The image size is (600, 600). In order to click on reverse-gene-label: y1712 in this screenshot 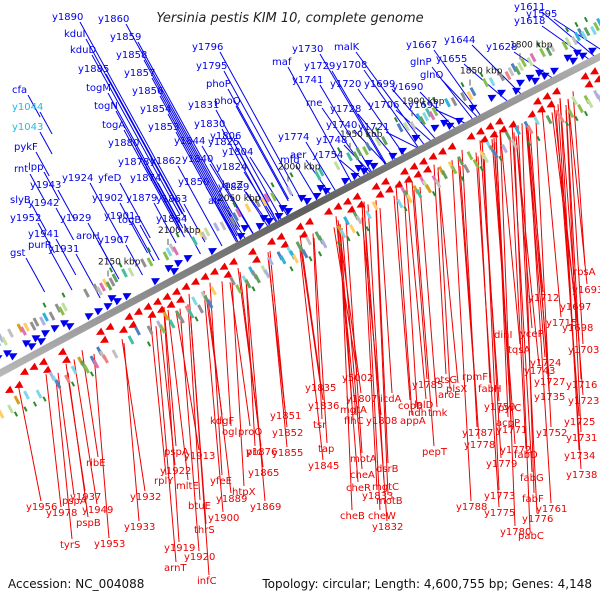, I will do `click(543, 298)`.